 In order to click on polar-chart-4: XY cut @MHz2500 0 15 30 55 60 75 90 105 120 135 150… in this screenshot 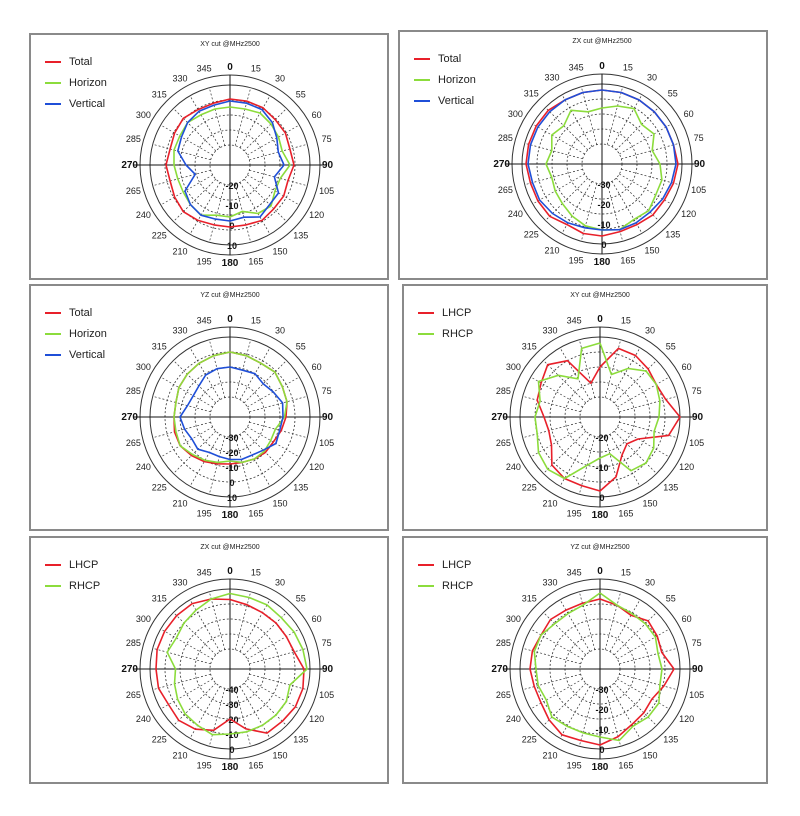, I will do `click(597, 406)`.